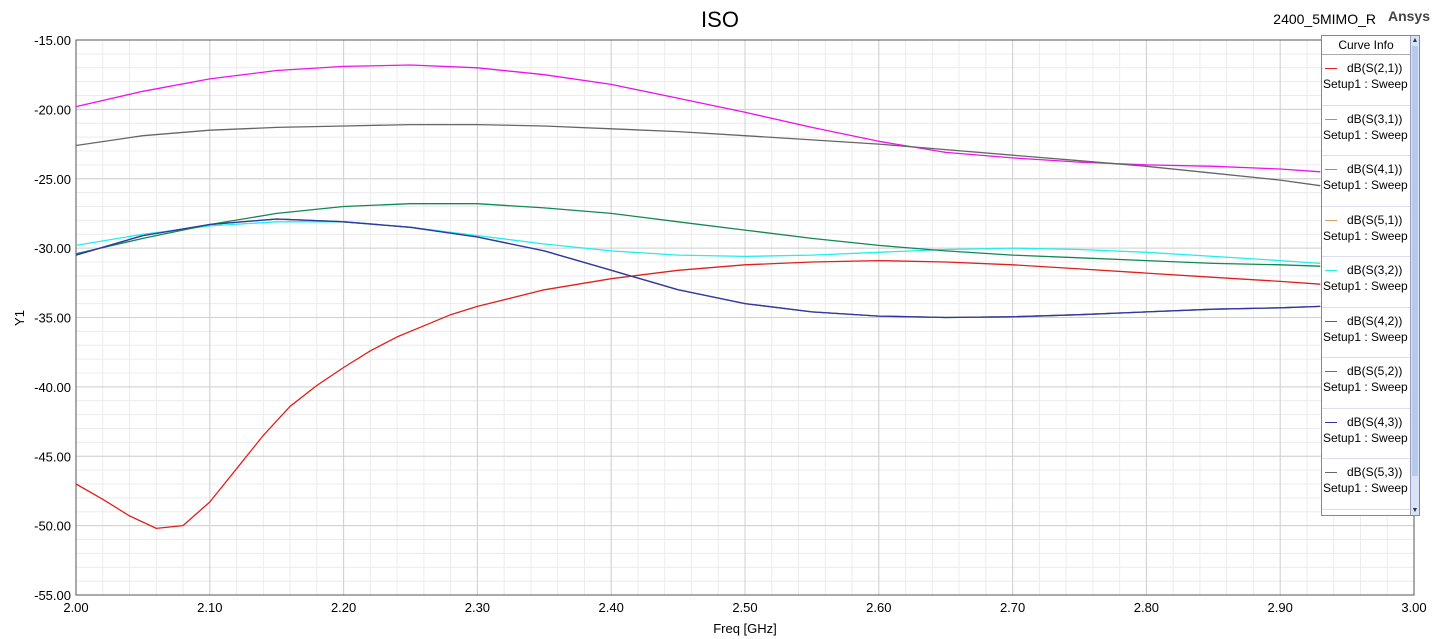  I want to click on legend-item: dB(S(5,2)) Setup1 : Sweep, so click(1366, 383).